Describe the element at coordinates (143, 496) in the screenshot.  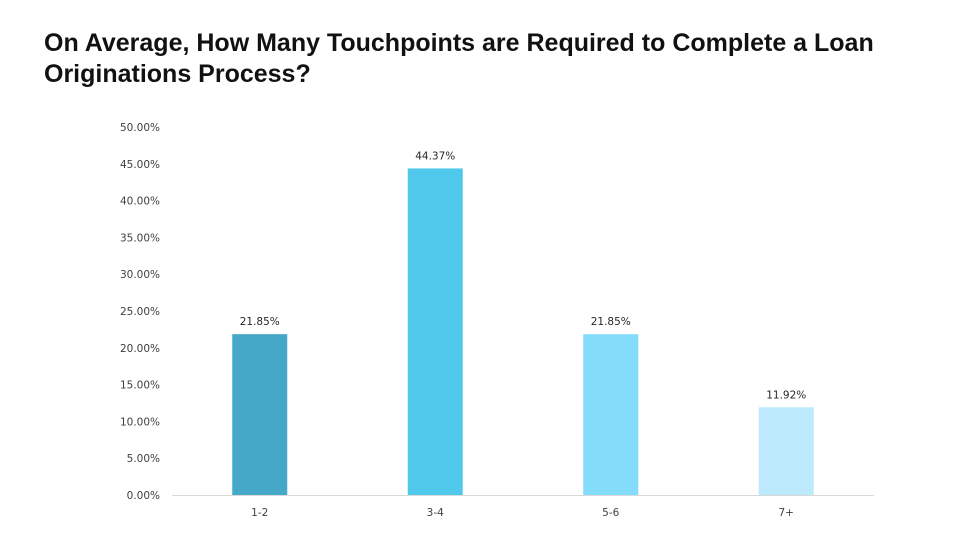
I see `y-tick-label: 0.00%` at that location.